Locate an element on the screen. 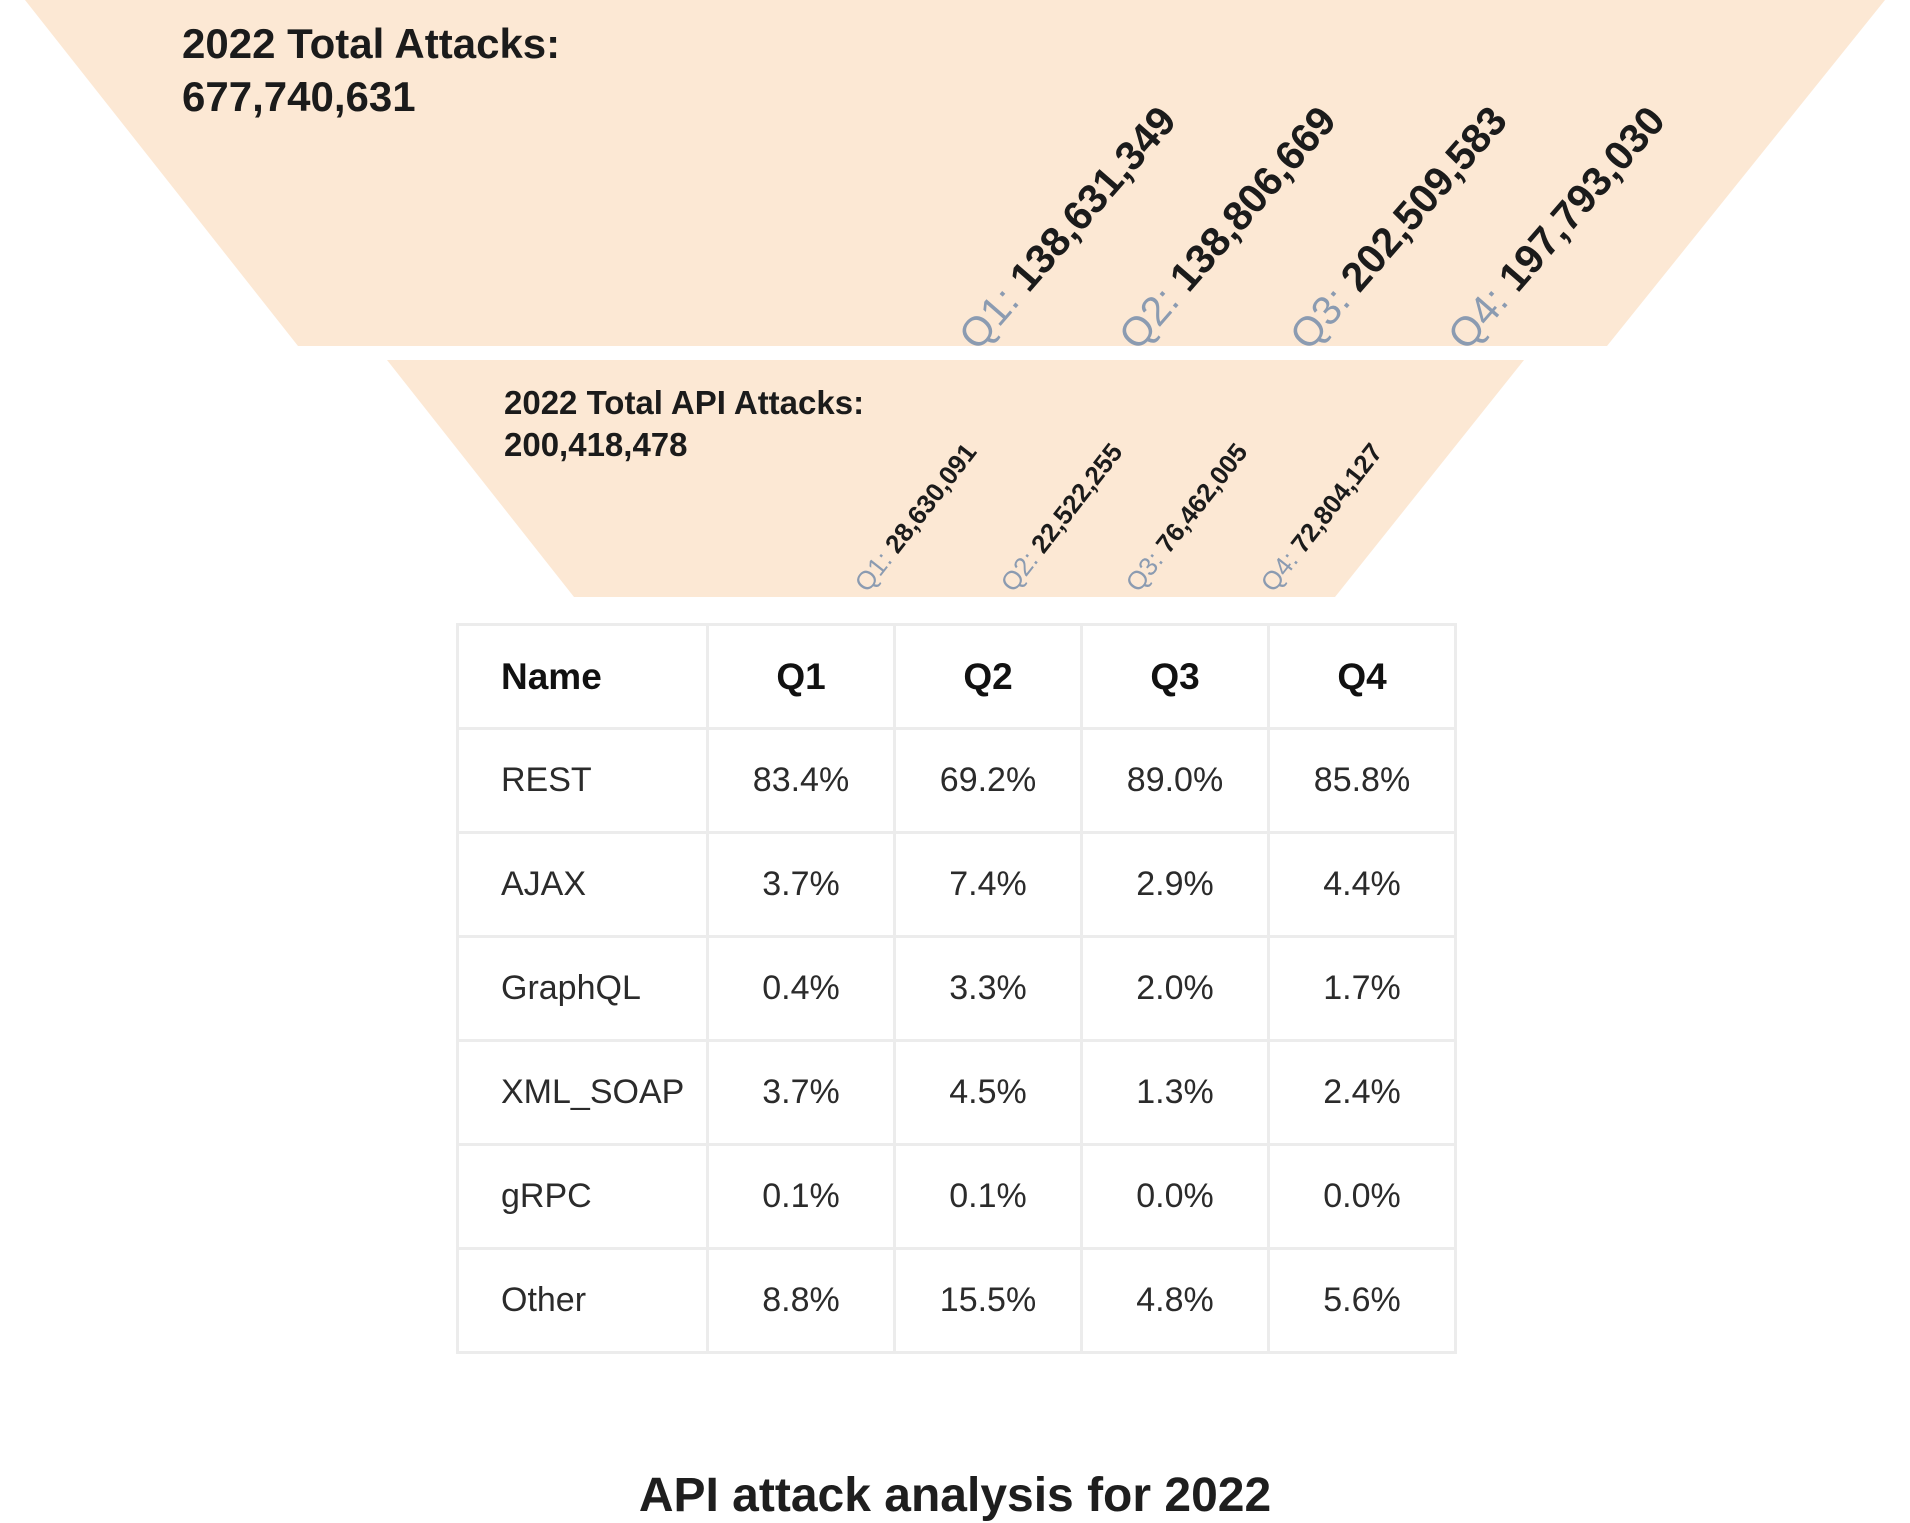 The image size is (1910, 1523). table-cell: 8.8% is located at coordinates (801, 1300).